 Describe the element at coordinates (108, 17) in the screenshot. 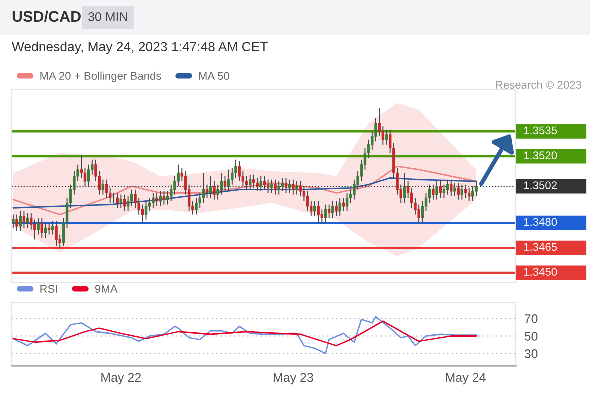

I see `text: 30 MIN` at that location.